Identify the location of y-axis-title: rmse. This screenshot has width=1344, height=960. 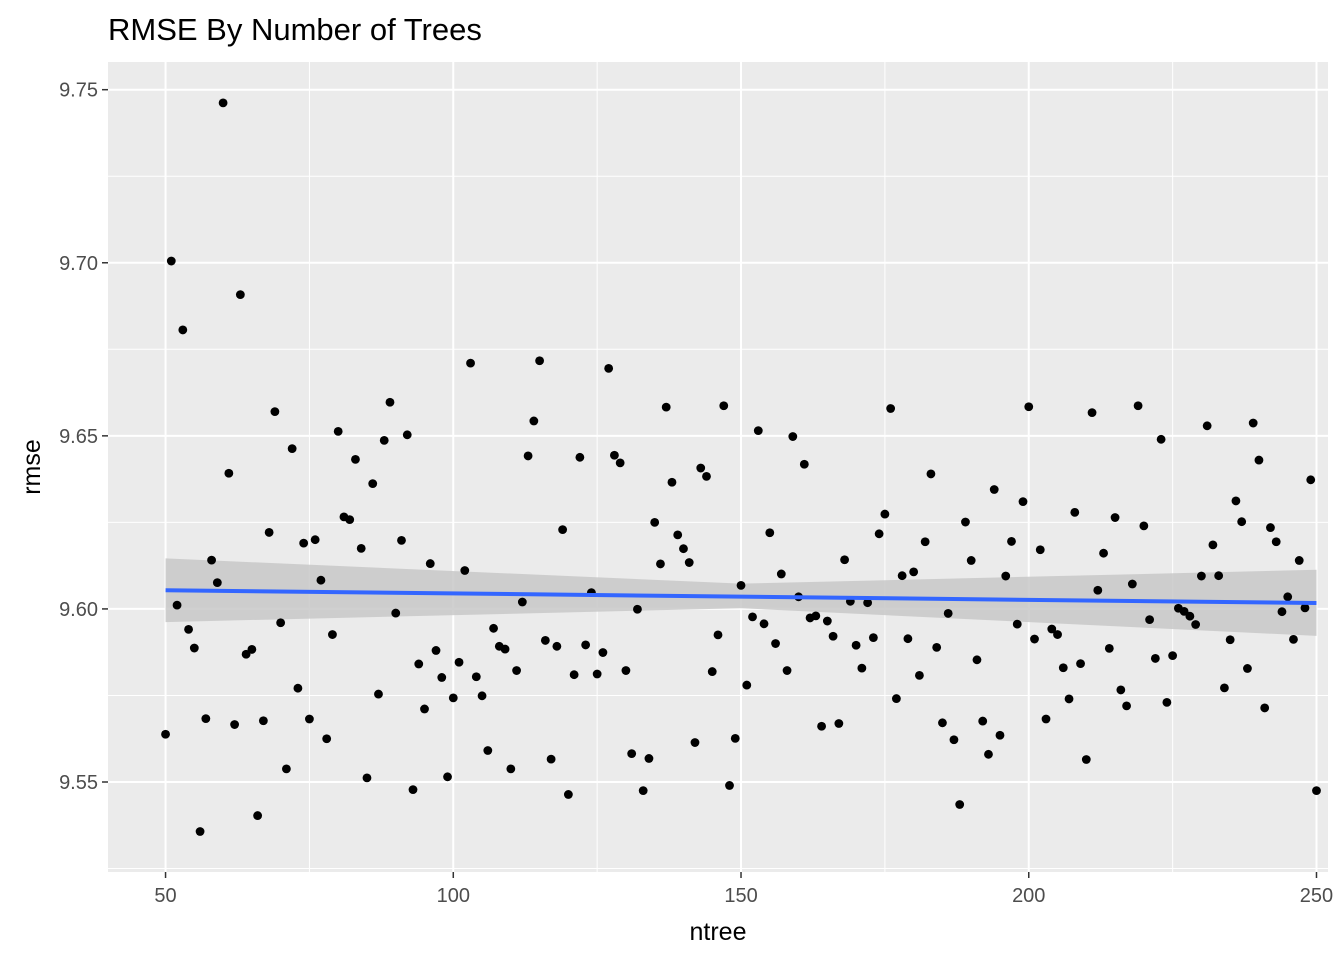
(32, 467).